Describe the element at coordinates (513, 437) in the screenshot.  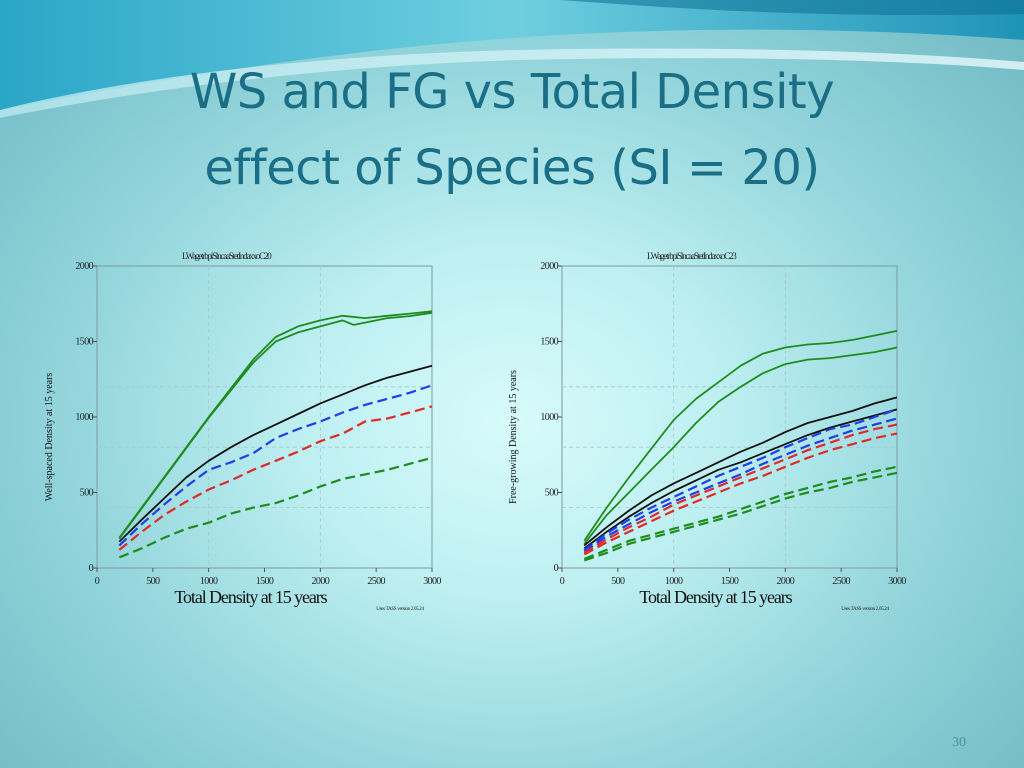
I see `y-axis-label: Free-growing Density at 15 years` at that location.